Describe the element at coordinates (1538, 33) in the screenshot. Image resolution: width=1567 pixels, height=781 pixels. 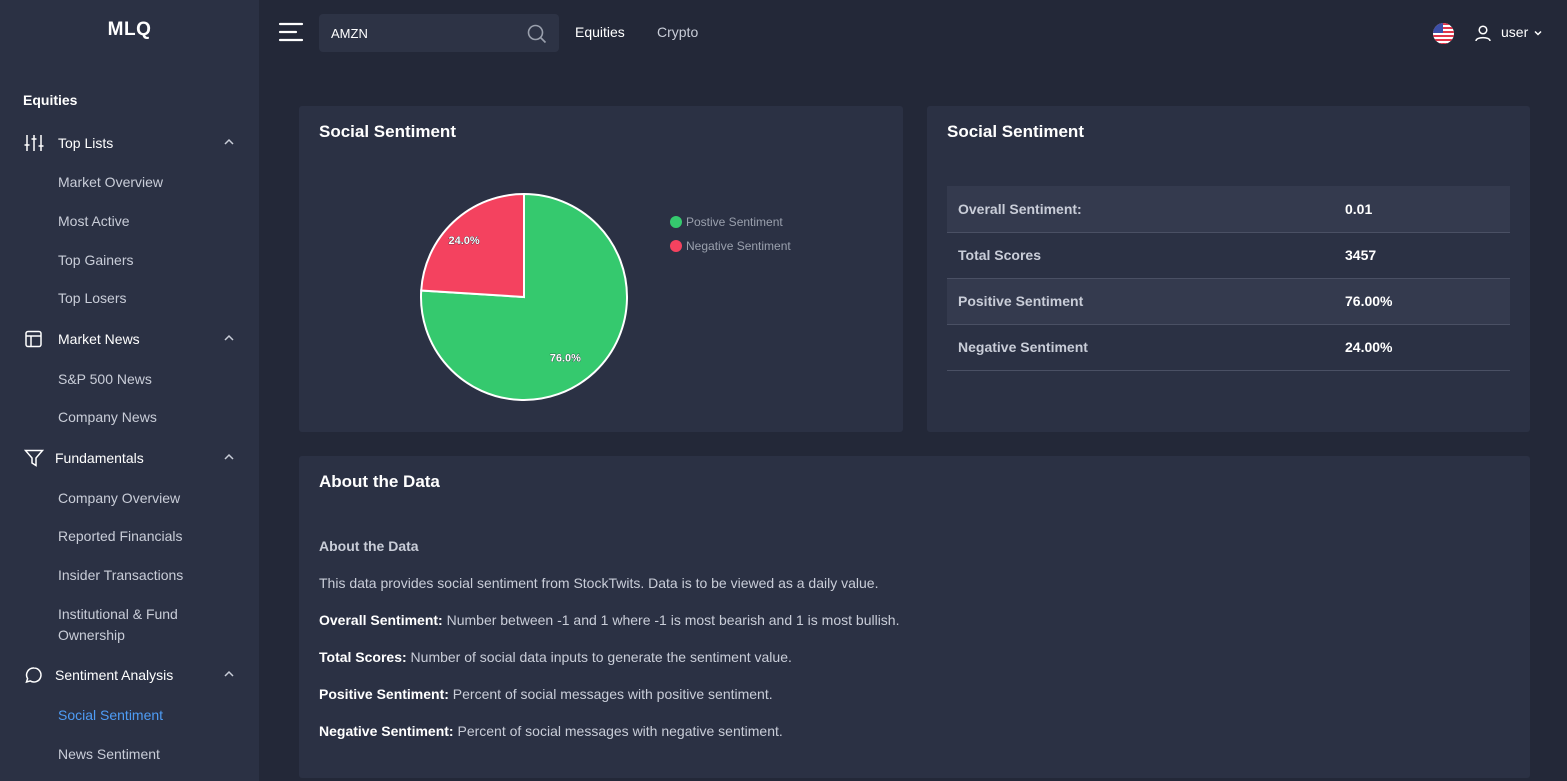
I see `chevron-down-icon` at that location.